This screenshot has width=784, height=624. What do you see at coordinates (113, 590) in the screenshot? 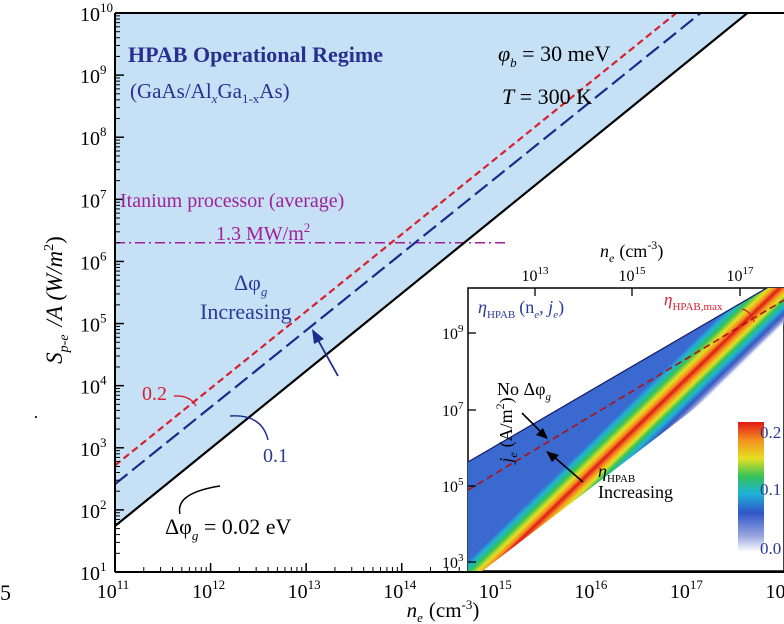
I see `x-tick-label-0: 1011` at bounding box center [113, 590].